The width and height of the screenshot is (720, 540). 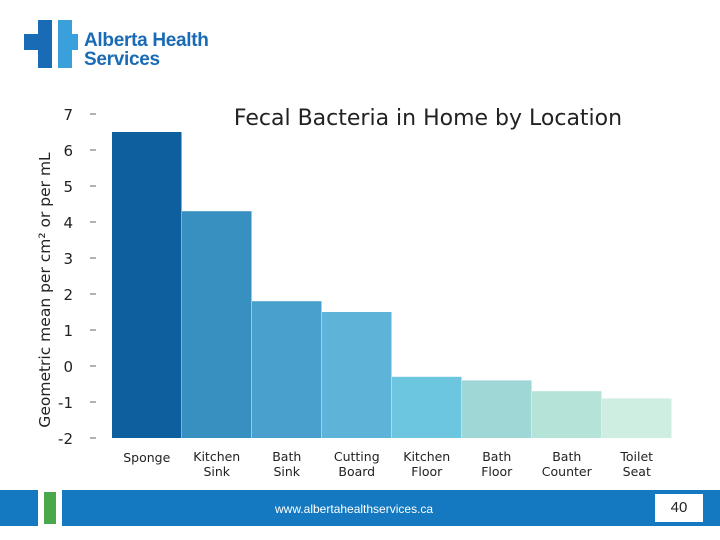 I want to click on y-tick-label: 3, so click(x=68, y=259).